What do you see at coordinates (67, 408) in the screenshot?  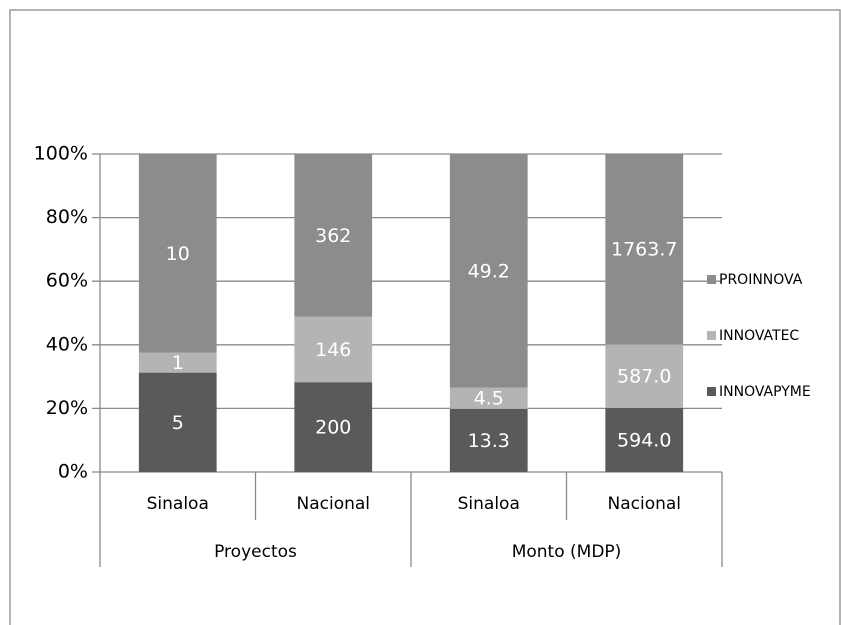 I see `y-tick-label: 20%` at bounding box center [67, 408].